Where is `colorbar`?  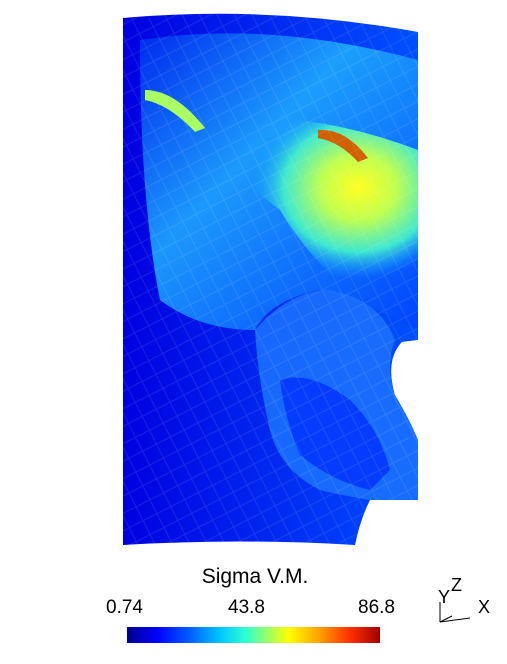 colorbar is located at coordinates (253, 635).